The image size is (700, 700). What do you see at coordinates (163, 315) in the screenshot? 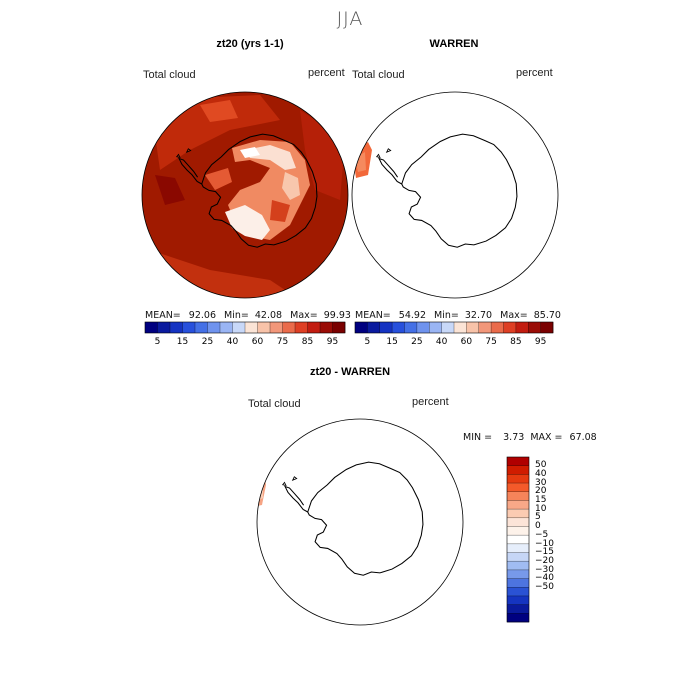
I see `panel-1-mean-label: MEAN=` at bounding box center [163, 315].